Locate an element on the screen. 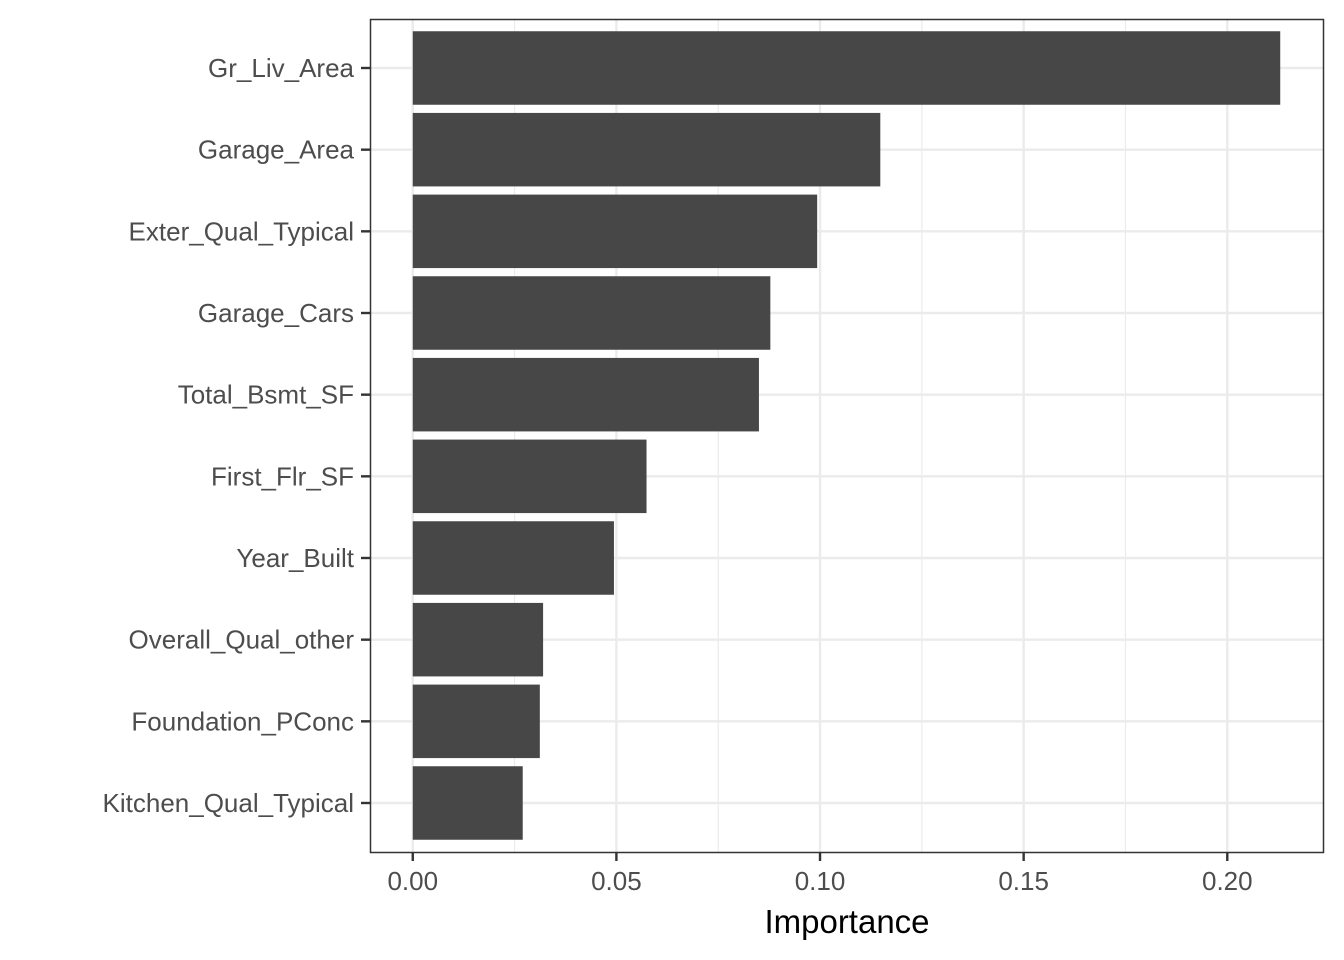  x-axis: 0.00 0.05 0.10 0.15 0.20 is located at coordinates (820, 874).